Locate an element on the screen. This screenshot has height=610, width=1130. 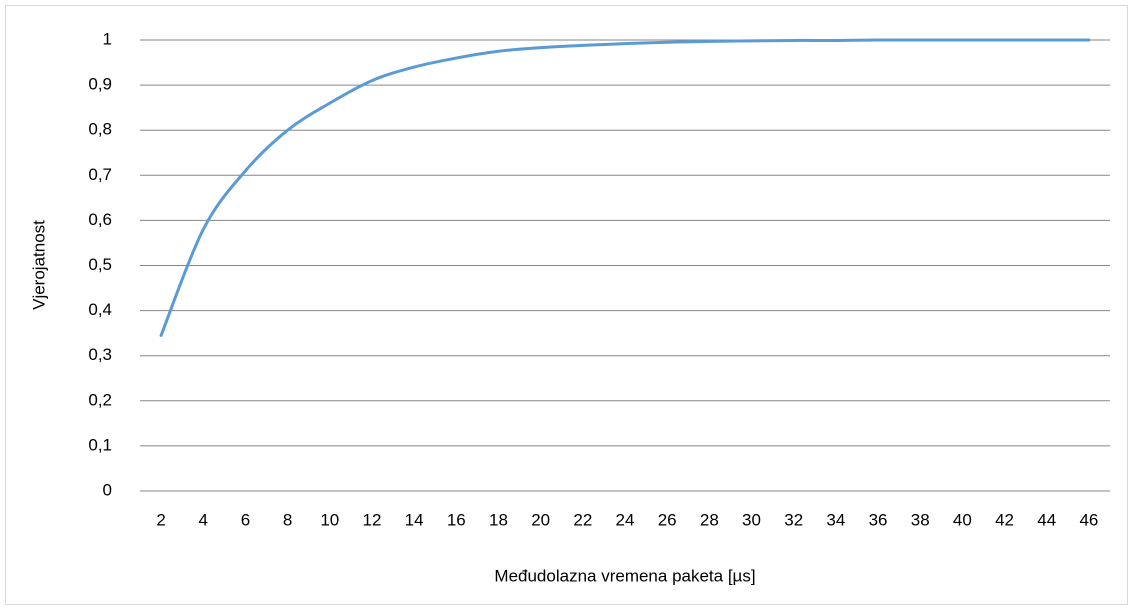
y-tick-label: 0,6 is located at coordinates (100, 219).